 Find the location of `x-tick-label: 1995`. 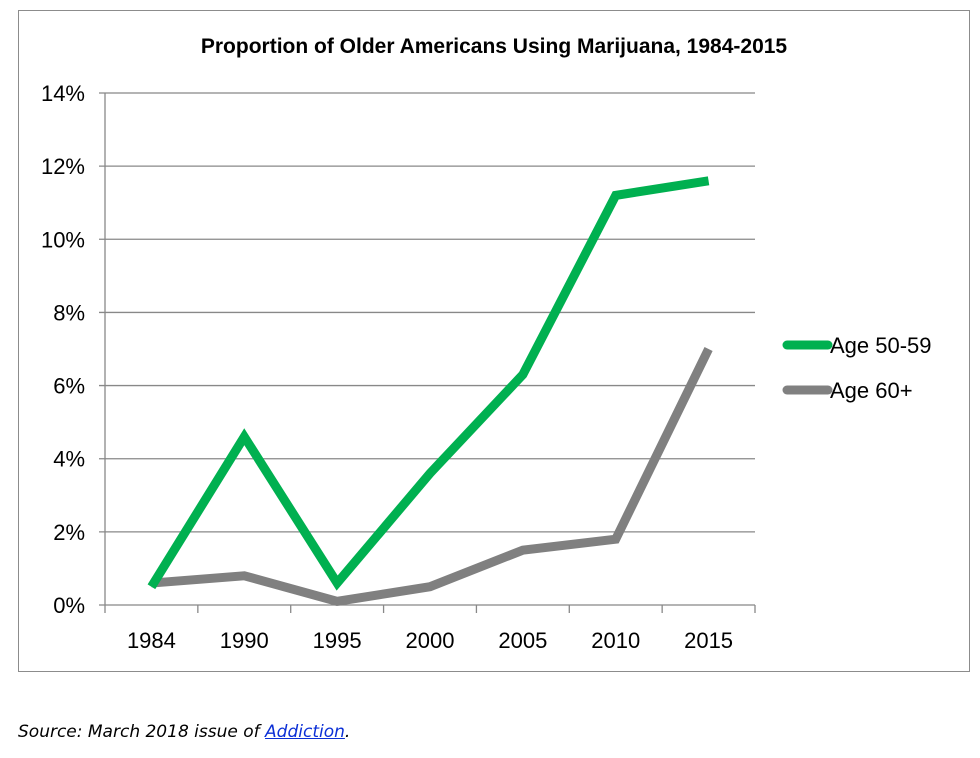

x-tick-label: 1995 is located at coordinates (337, 640).